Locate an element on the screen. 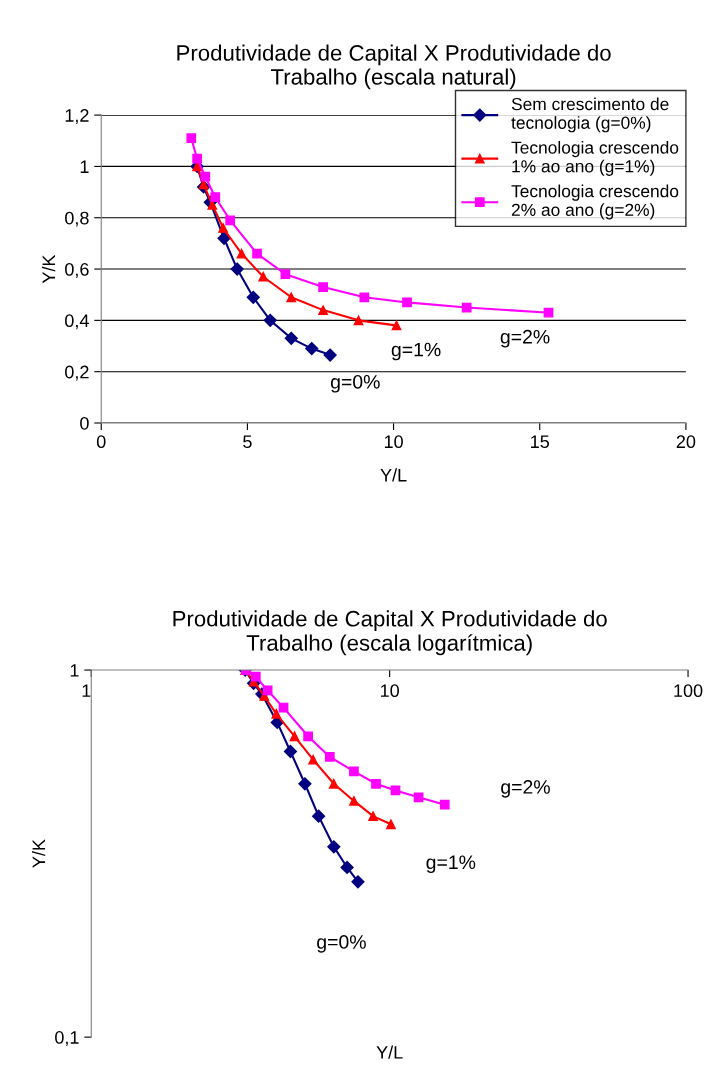 The height and width of the screenshot is (1086, 713). x-tick-label: 0 is located at coordinates (101, 442).